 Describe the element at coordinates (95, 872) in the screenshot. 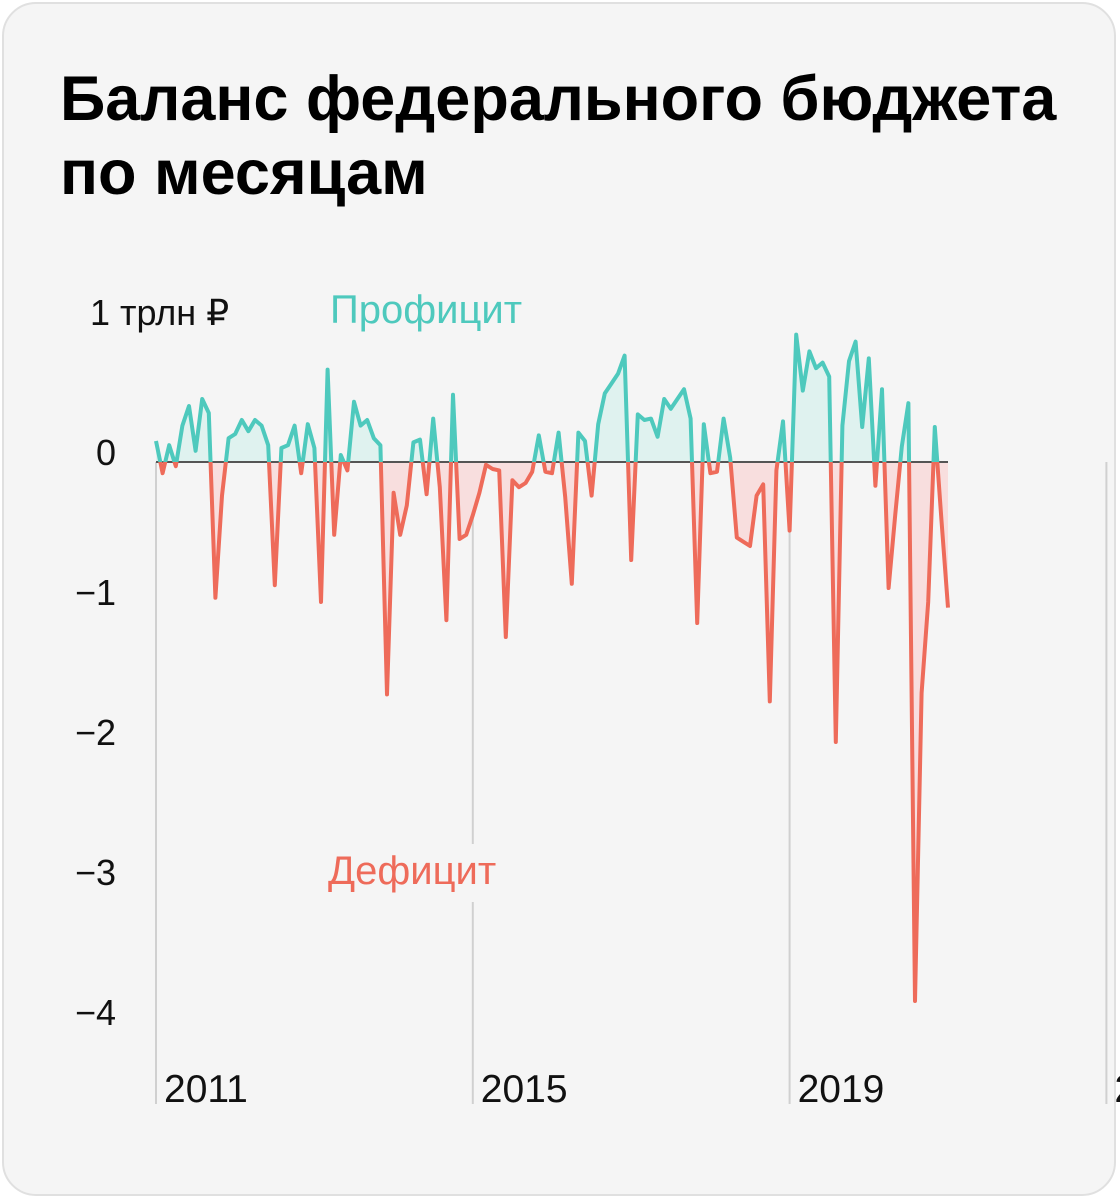

I see `y-tick-label: −3` at that location.